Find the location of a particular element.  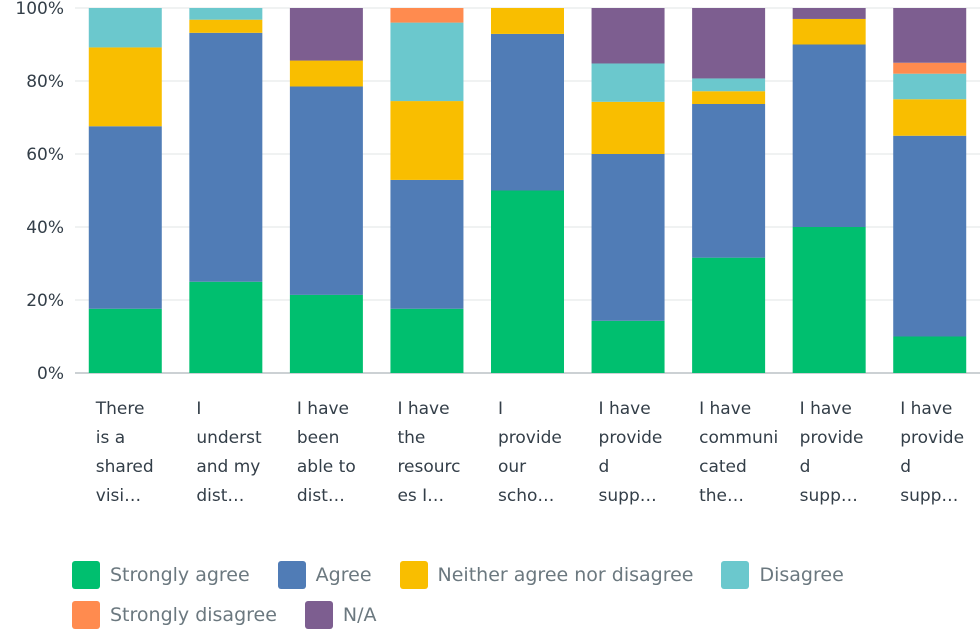

x-tick-label: There is located at coordinates (120, 409).